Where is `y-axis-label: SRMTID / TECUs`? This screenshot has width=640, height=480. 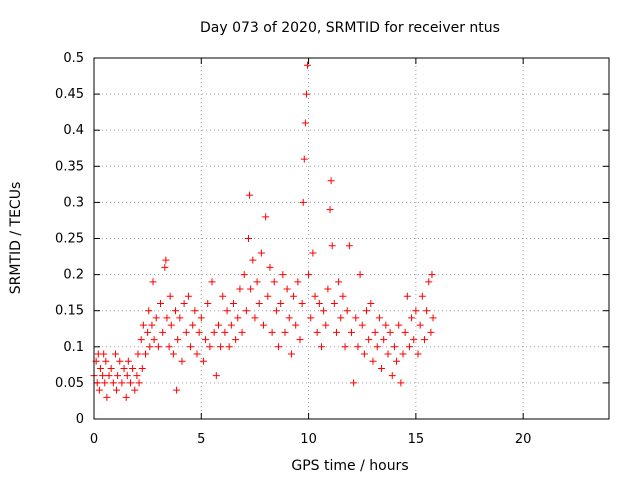
y-axis-label: SRMTID / TECUs is located at coordinates (16, 238).